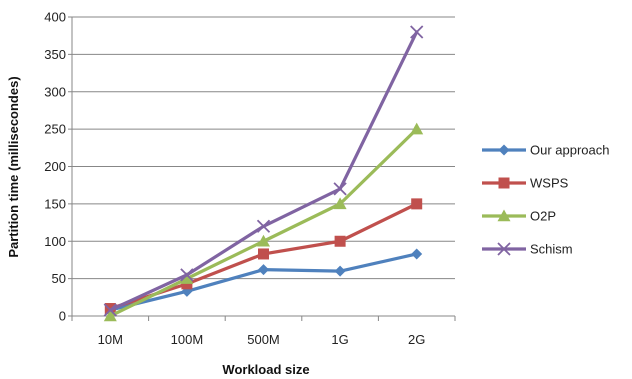 The image size is (632, 379). What do you see at coordinates (416, 339) in the screenshot?
I see `x-tick-label: 2G` at bounding box center [416, 339].